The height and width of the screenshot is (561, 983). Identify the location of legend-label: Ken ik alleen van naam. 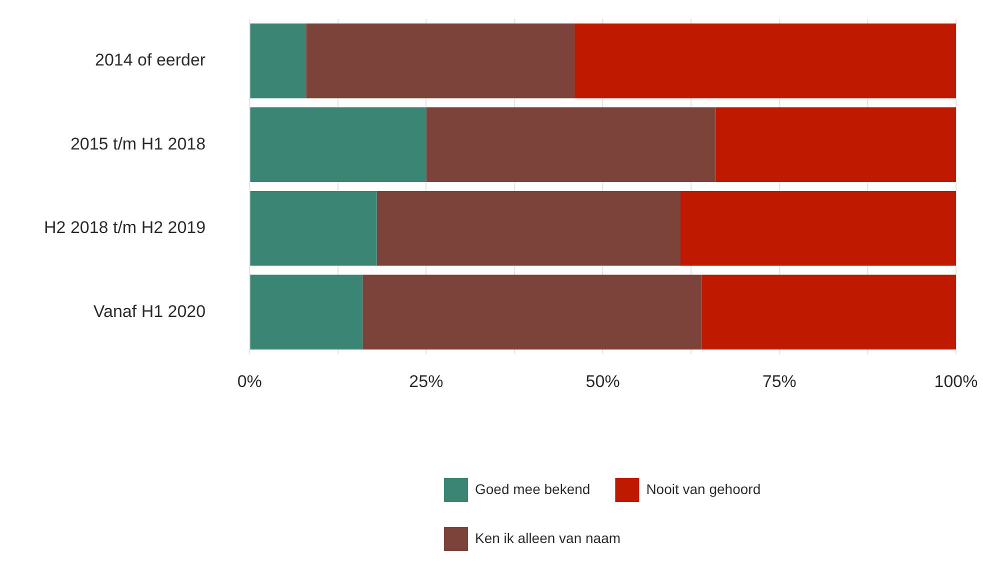
(547, 538).